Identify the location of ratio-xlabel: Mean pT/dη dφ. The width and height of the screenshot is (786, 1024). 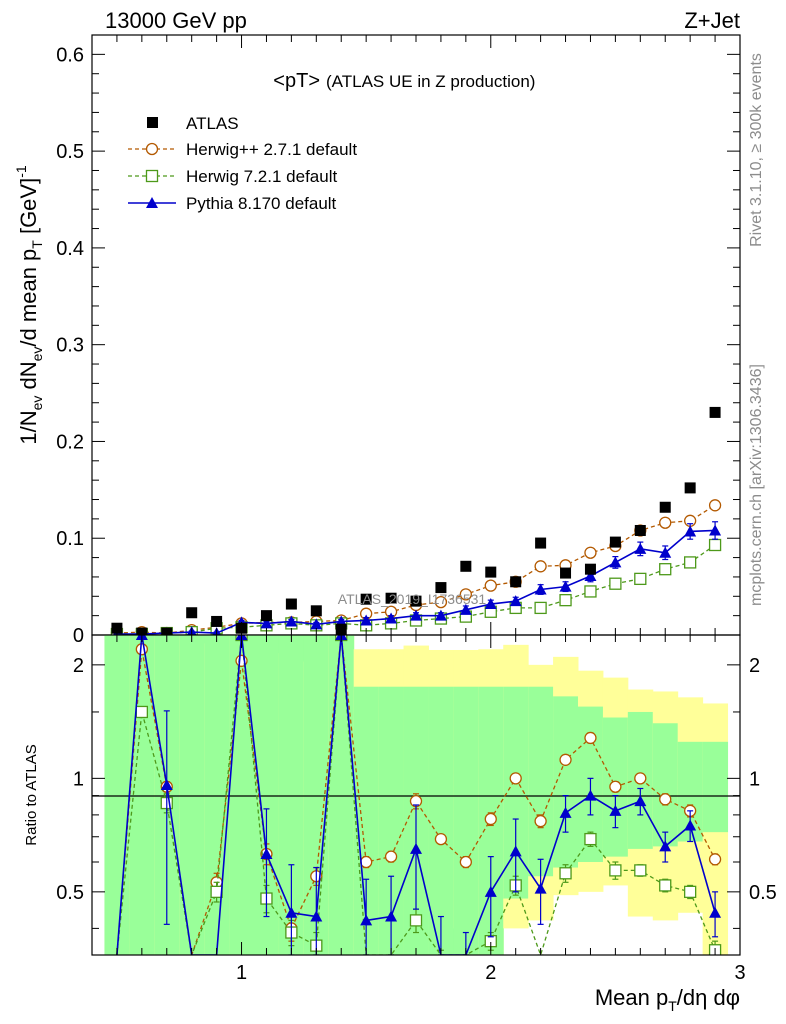
(667, 999).